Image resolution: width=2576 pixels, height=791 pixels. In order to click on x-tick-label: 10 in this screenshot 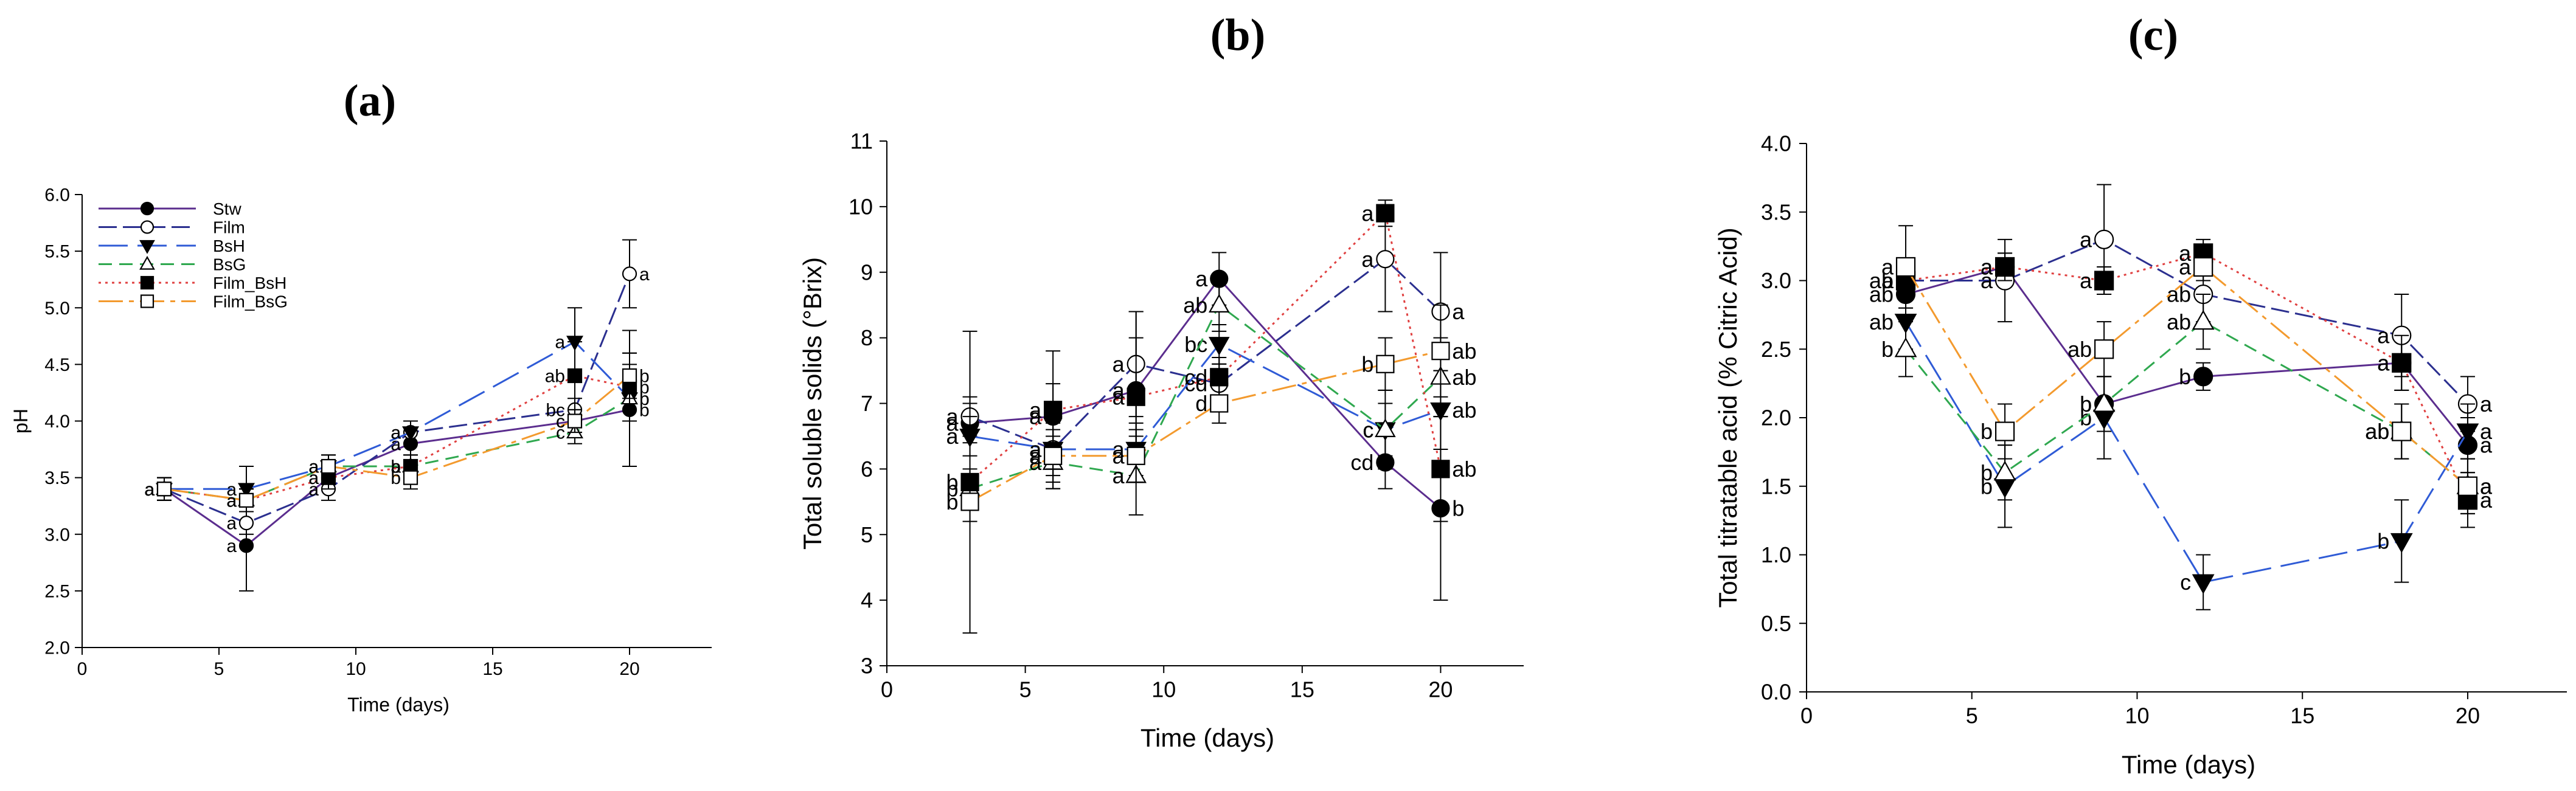, I will do `click(1163, 689)`.